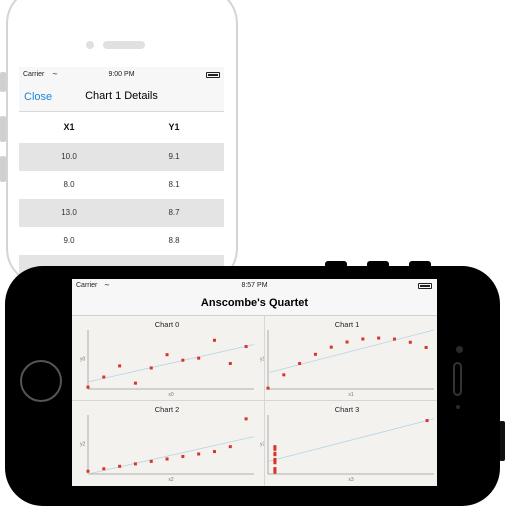 This screenshot has height=506, width=505. I want to click on chart-3: x3 y3 Chart 3, so click(347, 443).